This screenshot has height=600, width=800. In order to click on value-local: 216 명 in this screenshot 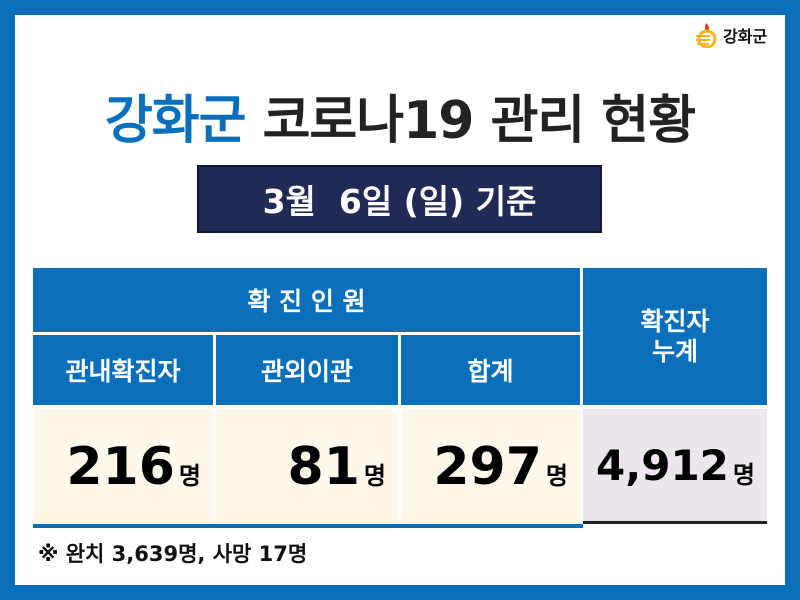, I will do `click(123, 466)`.